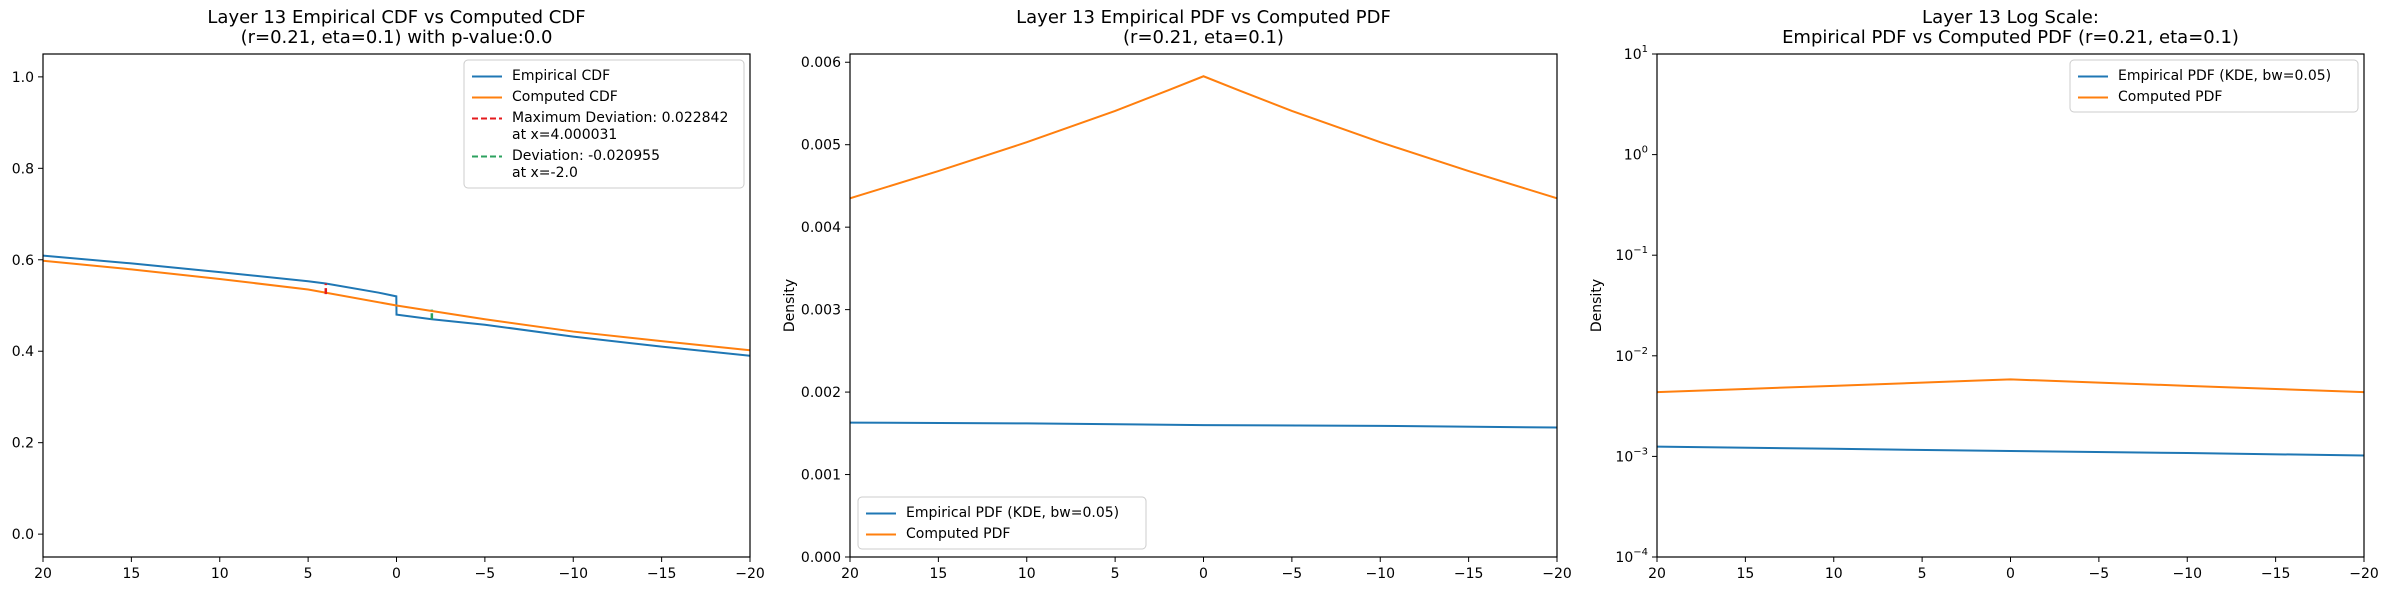 The image size is (2390, 590). Describe the element at coordinates (821, 63) in the screenshot. I see `y-tick-label: 0.006` at that location.